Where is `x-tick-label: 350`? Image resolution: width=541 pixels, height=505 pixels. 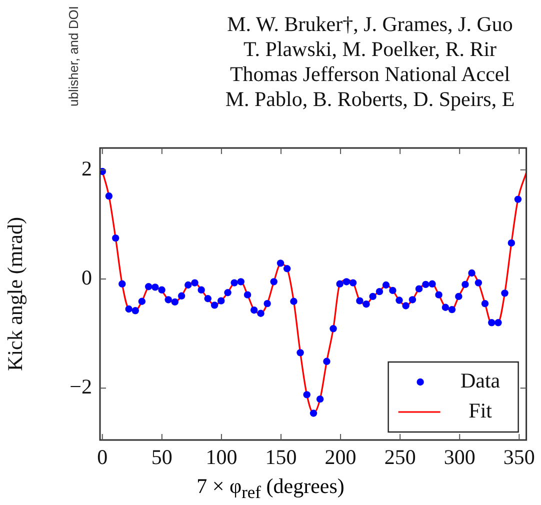
x-tick-label: 350 is located at coordinates (519, 457).